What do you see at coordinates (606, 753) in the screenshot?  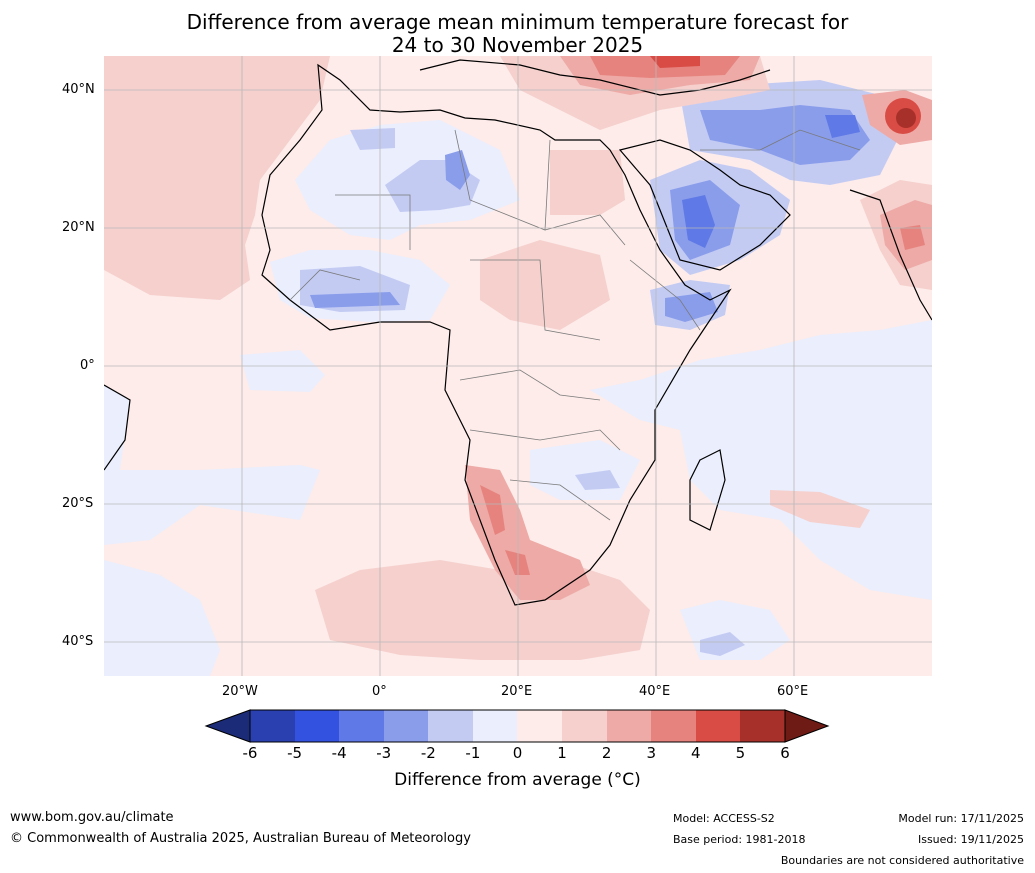 I see `colorbar-tick-label: 2` at bounding box center [606, 753].